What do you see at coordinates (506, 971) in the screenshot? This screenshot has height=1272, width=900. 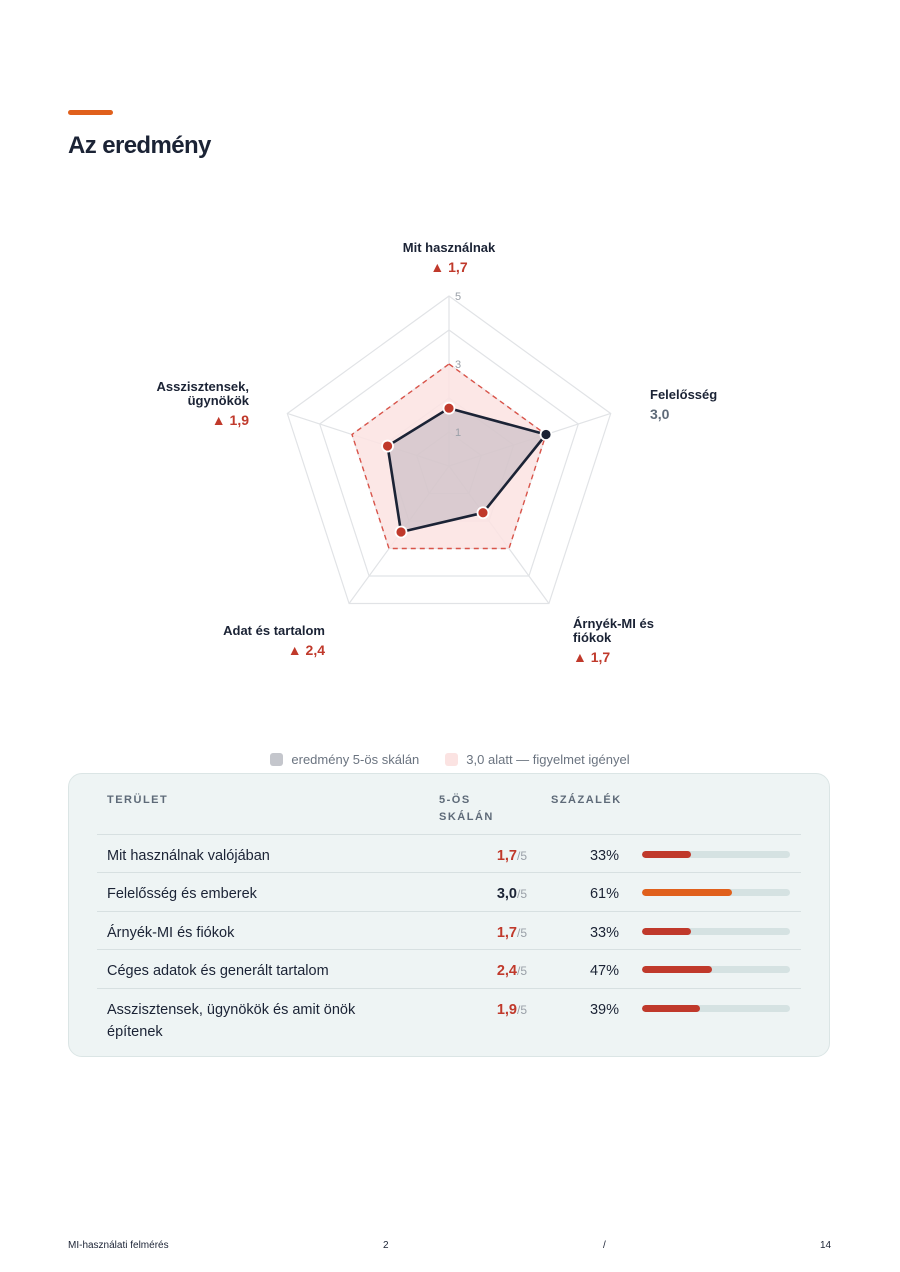 I see `score-value: 2,4` at bounding box center [506, 971].